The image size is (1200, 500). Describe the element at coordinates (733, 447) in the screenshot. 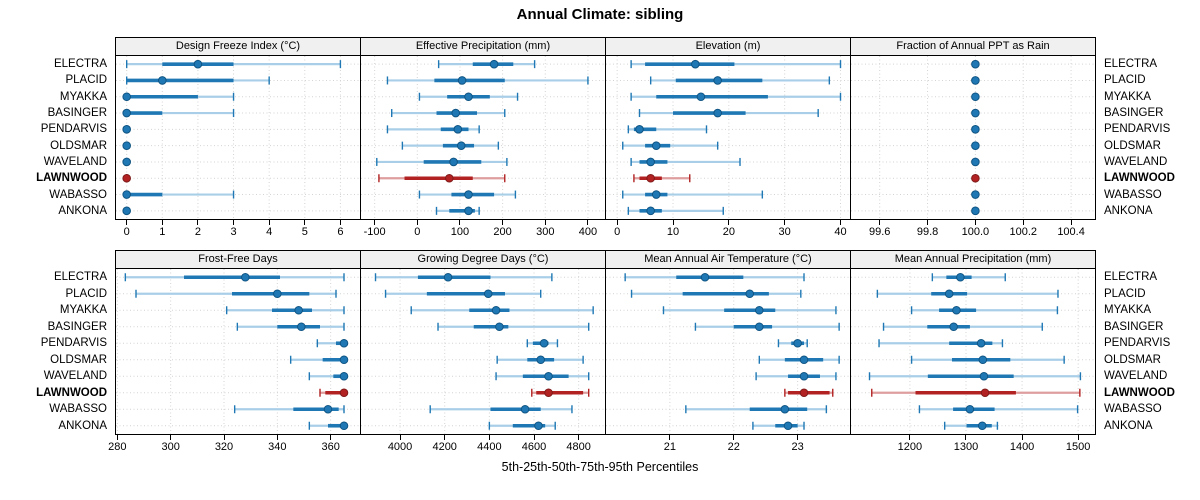

I see `tick-label: 22` at that location.